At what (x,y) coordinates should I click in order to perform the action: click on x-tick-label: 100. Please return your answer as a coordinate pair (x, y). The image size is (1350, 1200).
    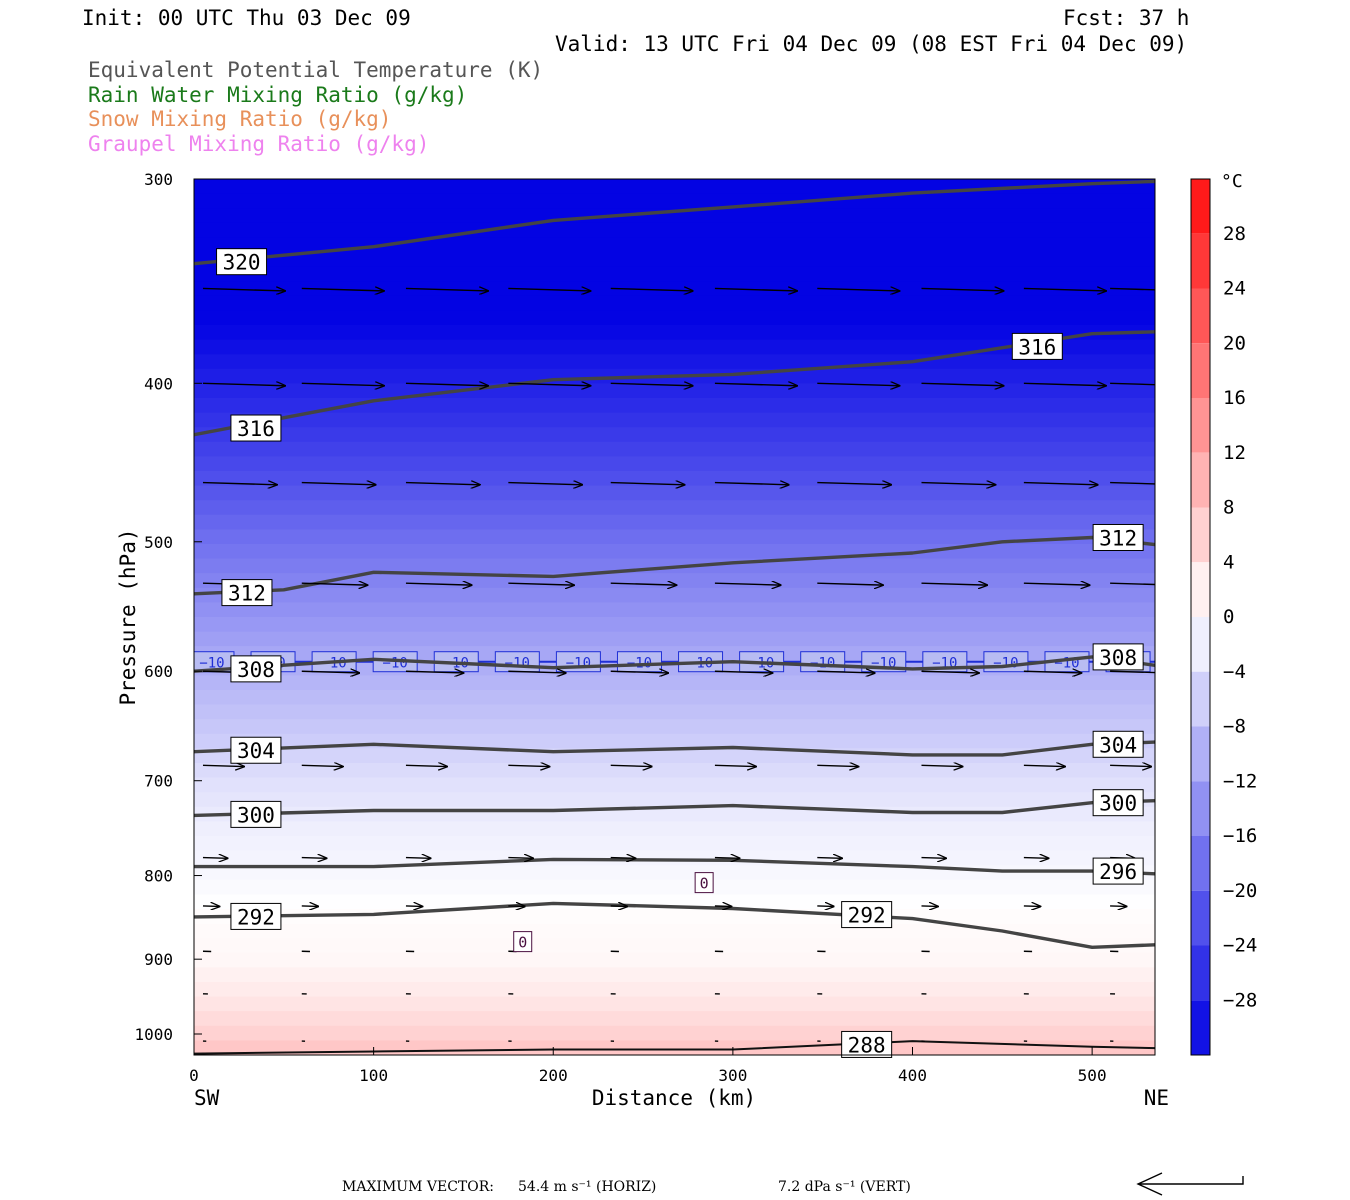
    Looking at the image, I should click on (373, 1075).